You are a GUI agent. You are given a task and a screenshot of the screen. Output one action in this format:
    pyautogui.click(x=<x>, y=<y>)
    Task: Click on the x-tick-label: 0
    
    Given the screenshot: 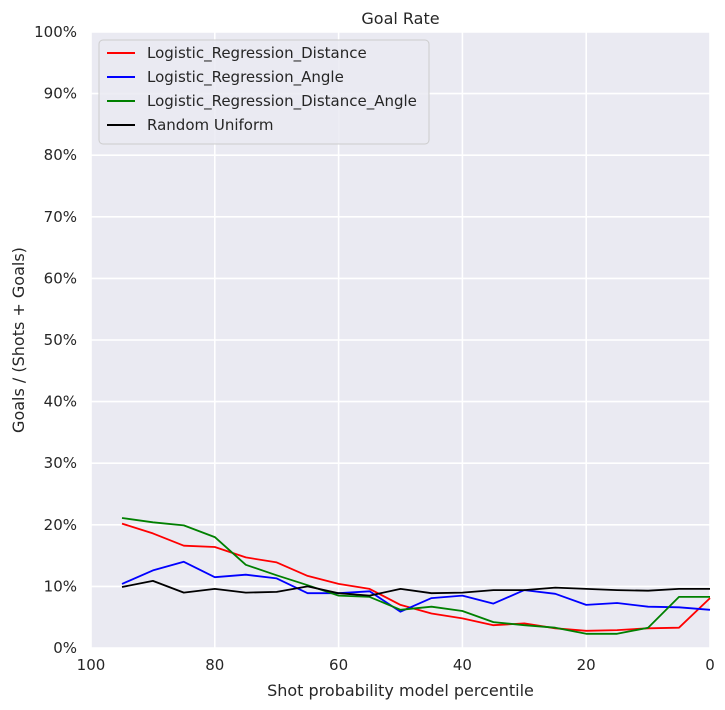 What is the action you would take?
    pyautogui.click(x=710, y=665)
    